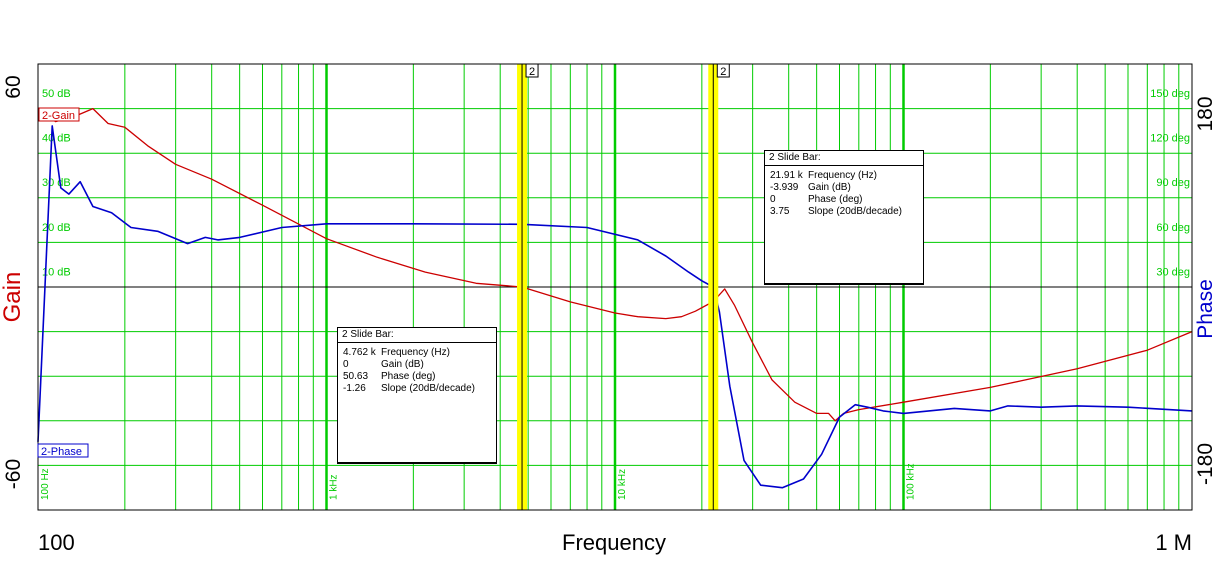 The height and width of the screenshot is (573, 1230). What do you see at coordinates (1205, 309) in the screenshot?
I see `phase-axis-label: Phase` at bounding box center [1205, 309].